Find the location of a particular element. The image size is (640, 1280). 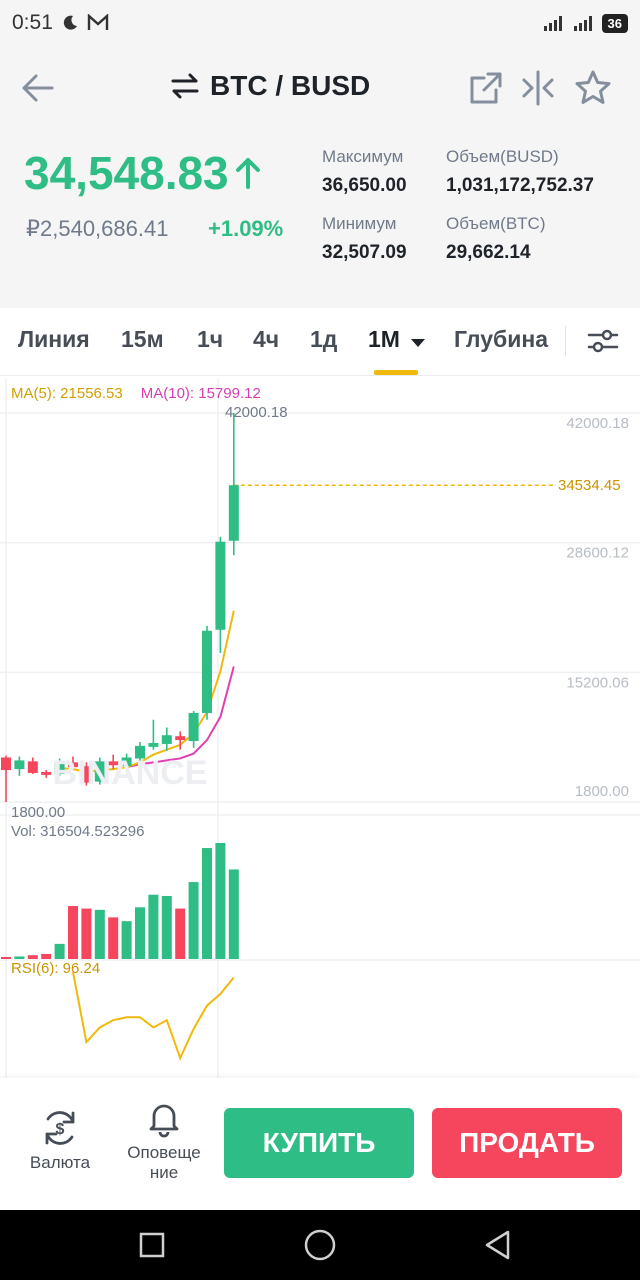

status-right: 36 is located at coordinates (585, 23).